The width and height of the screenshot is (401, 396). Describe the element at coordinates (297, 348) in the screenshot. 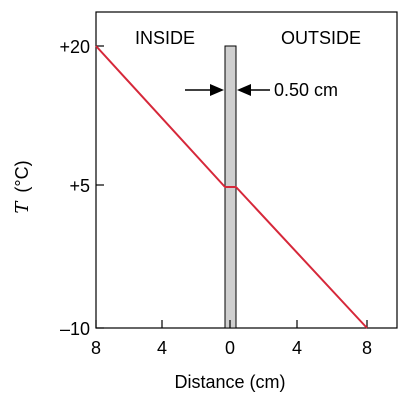

I see `x-tick-label-4-right: 4` at that location.